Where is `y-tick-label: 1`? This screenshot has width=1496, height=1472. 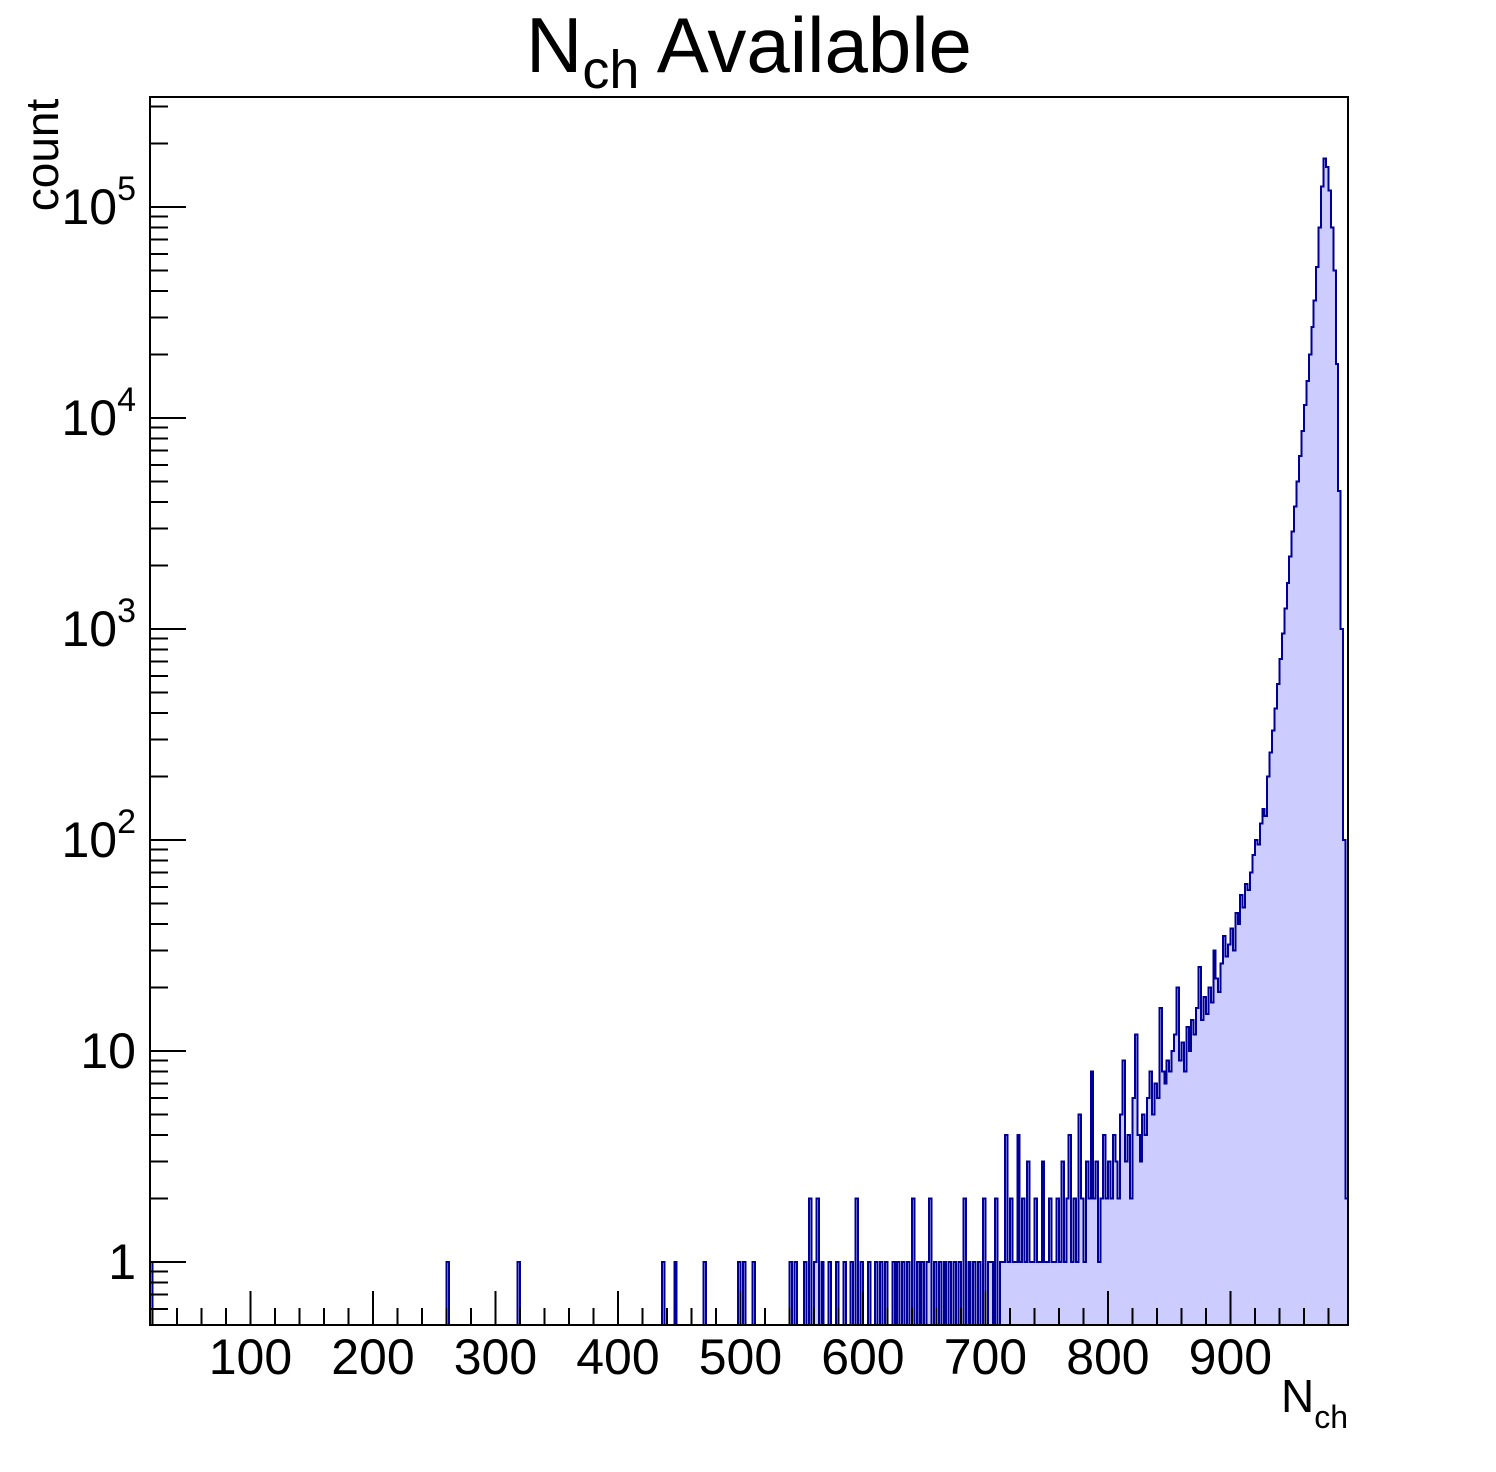
y-tick-label: 1 is located at coordinates (122, 1262).